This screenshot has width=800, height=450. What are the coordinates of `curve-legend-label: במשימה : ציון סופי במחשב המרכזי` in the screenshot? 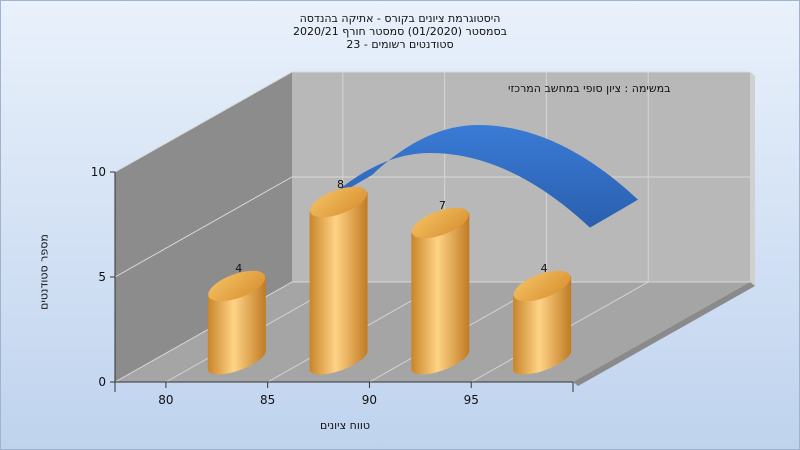 It's located at (589, 88).